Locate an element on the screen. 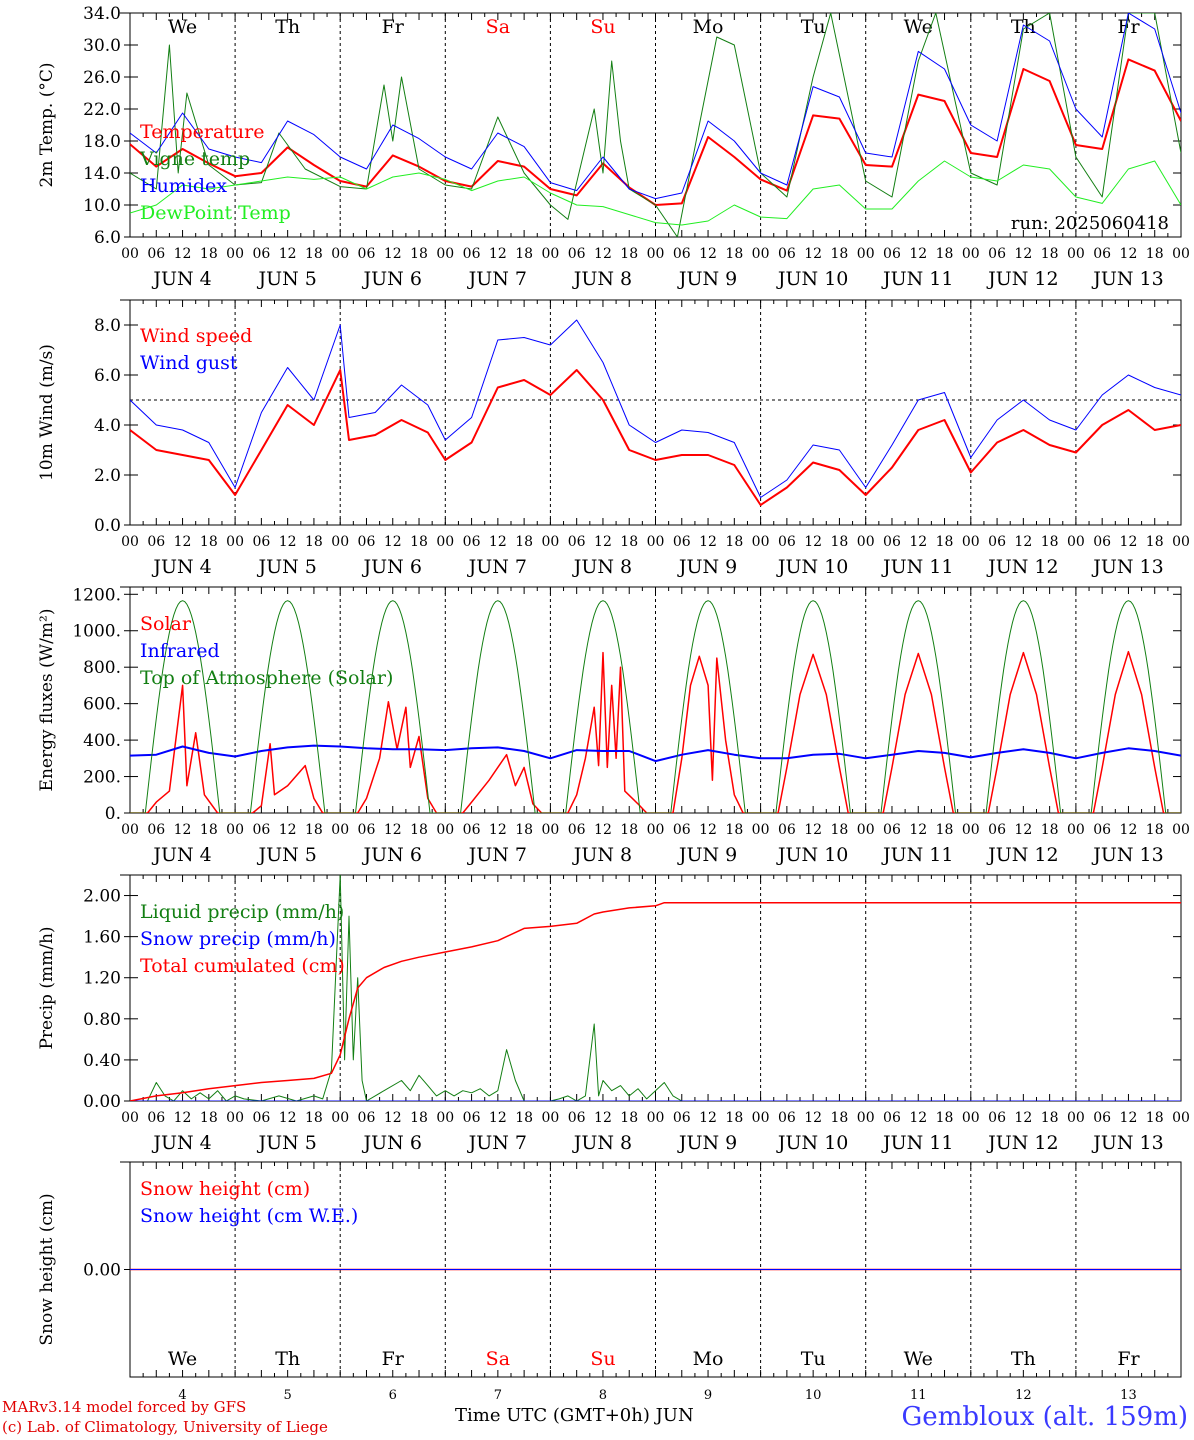 The image size is (1194, 1440). y-tick-label: 1.60 is located at coordinates (102, 938).